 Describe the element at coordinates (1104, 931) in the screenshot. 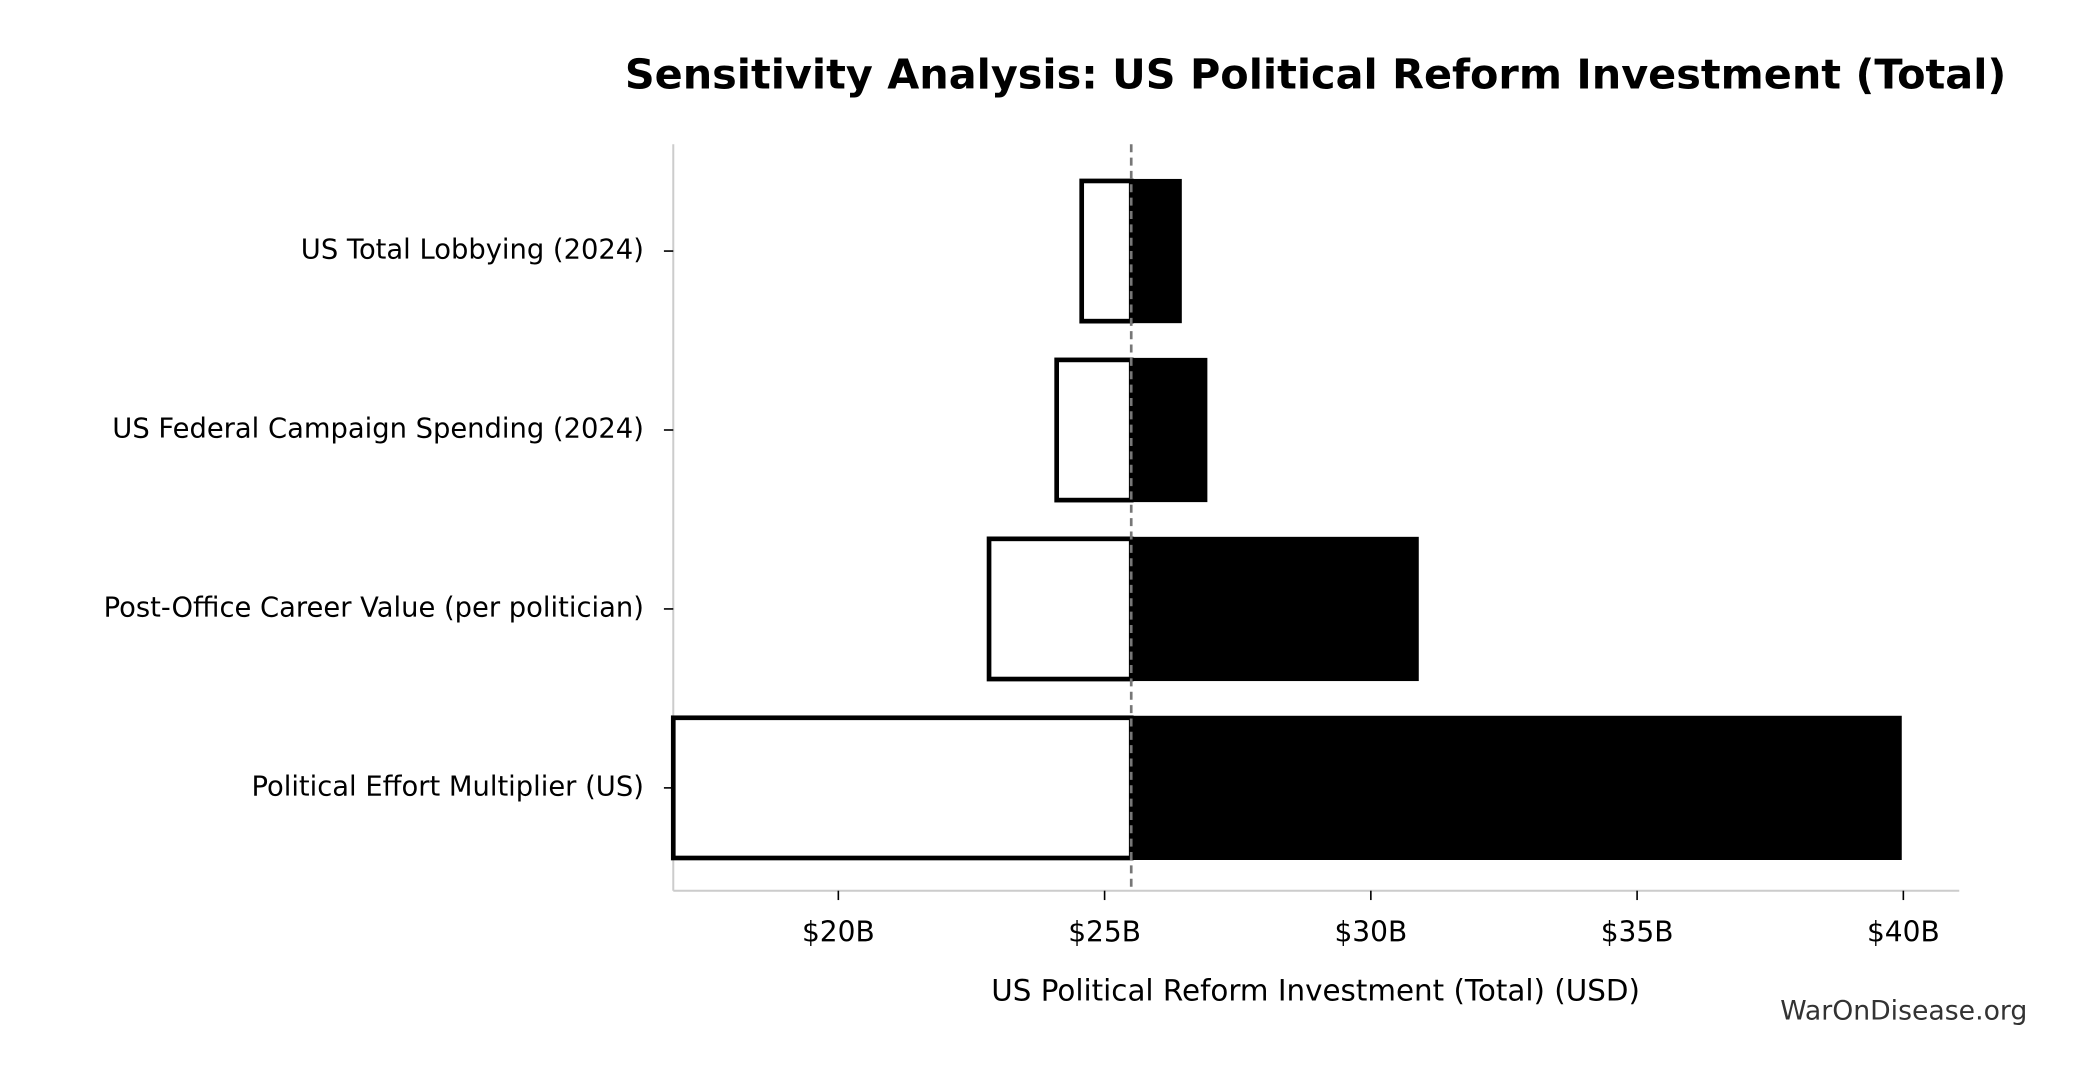

I see `x-tick-label: $25B` at that location.